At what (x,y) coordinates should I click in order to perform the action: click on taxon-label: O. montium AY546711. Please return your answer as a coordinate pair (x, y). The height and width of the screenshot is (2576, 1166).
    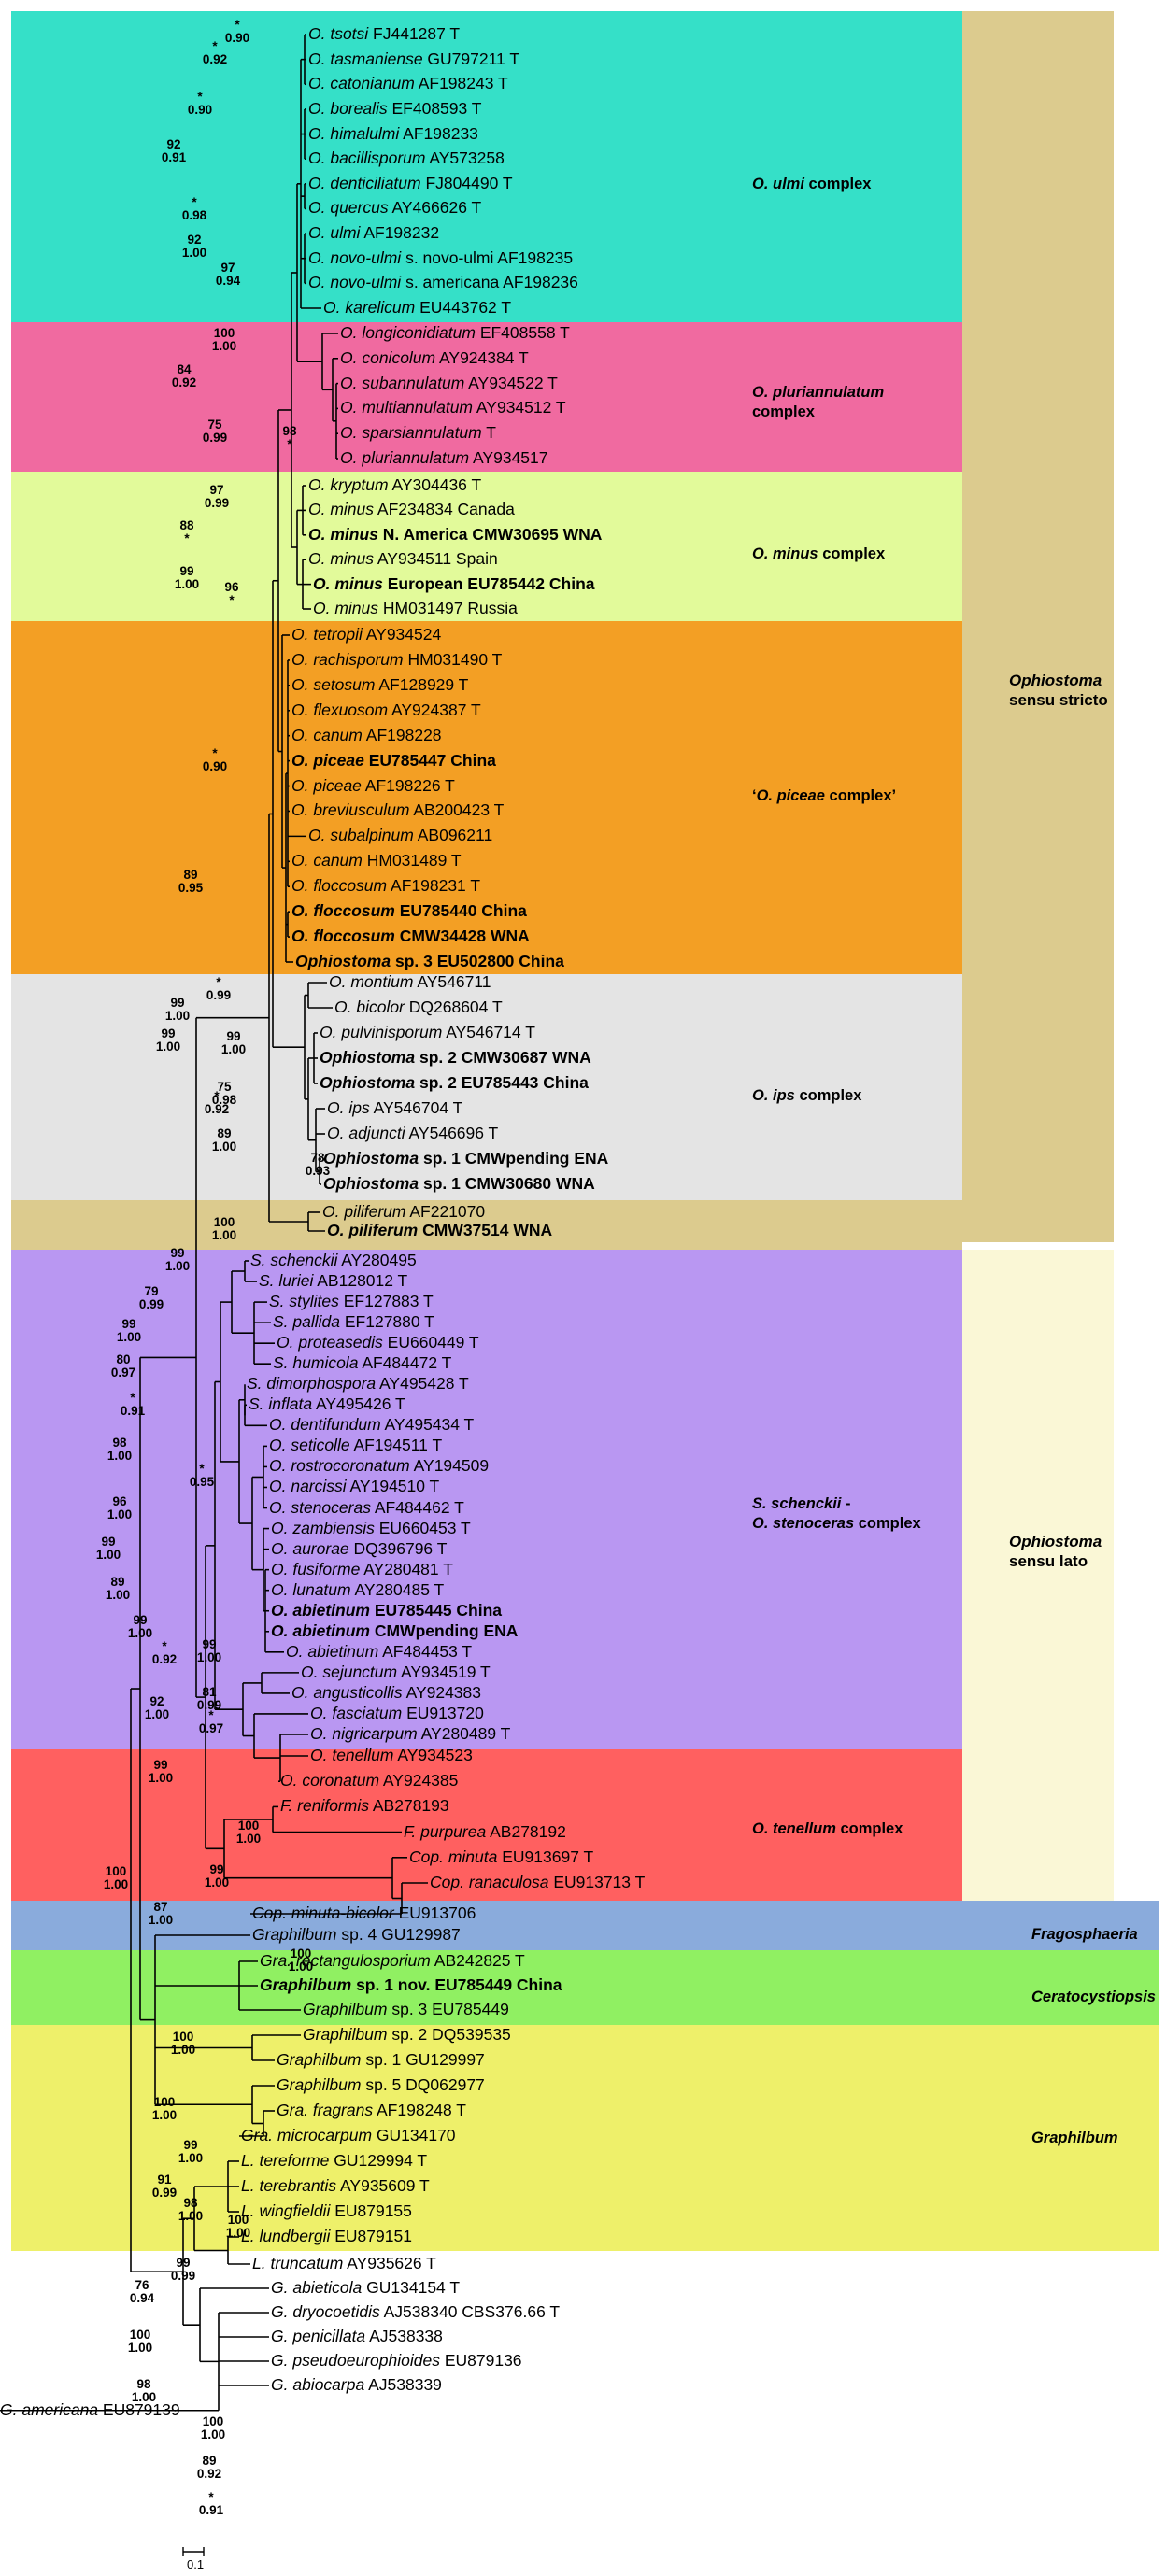
    Looking at the image, I should click on (410, 982).